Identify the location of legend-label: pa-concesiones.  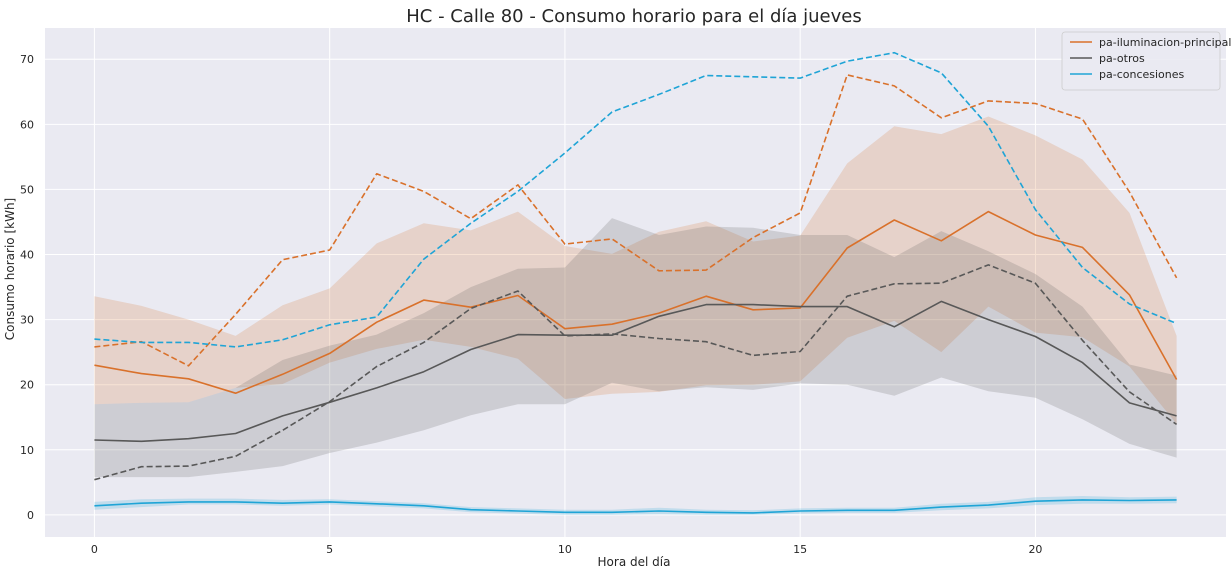
(1142, 74).